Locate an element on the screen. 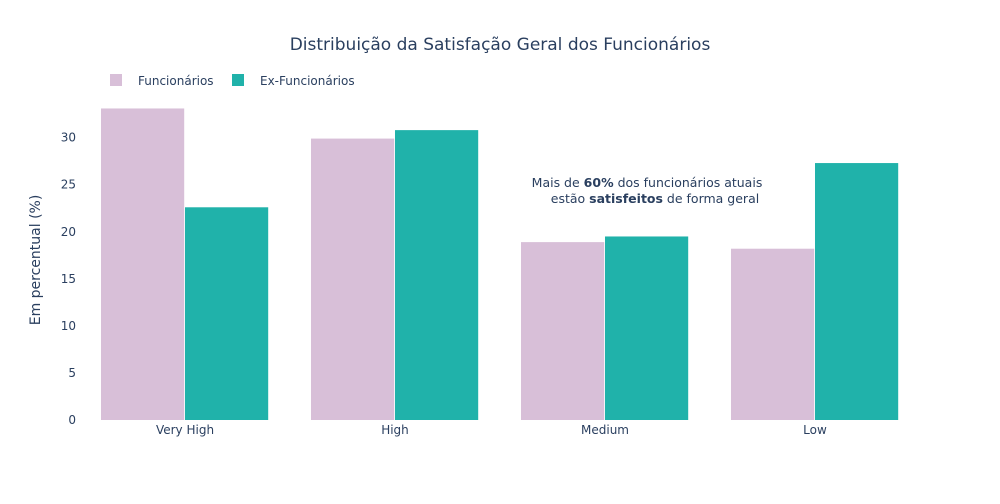 Image resolution: width=1000 pixels, height=504 pixels. annotation-line-1-bold: 60% is located at coordinates (599, 182).